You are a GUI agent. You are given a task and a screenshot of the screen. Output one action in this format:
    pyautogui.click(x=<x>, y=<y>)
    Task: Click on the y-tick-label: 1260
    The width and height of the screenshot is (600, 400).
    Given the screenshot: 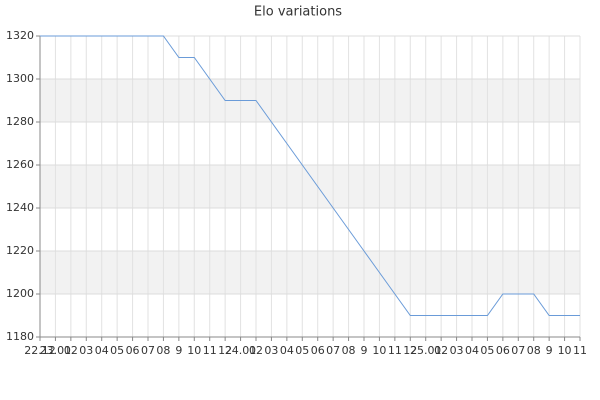 What is the action you would take?
    pyautogui.click(x=20, y=164)
    